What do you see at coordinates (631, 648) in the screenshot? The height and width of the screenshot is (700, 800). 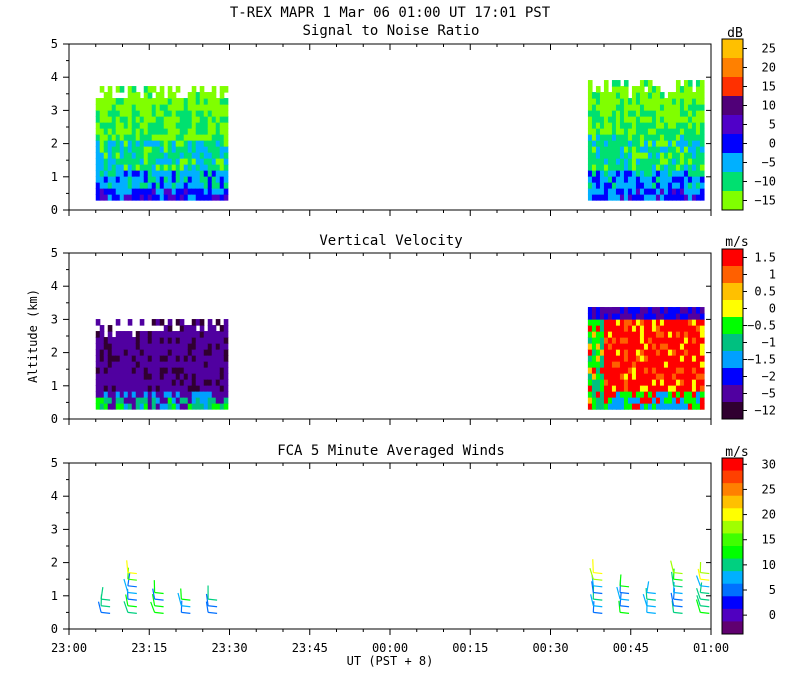 I see `time-tick-label: 00:45` at bounding box center [631, 648].